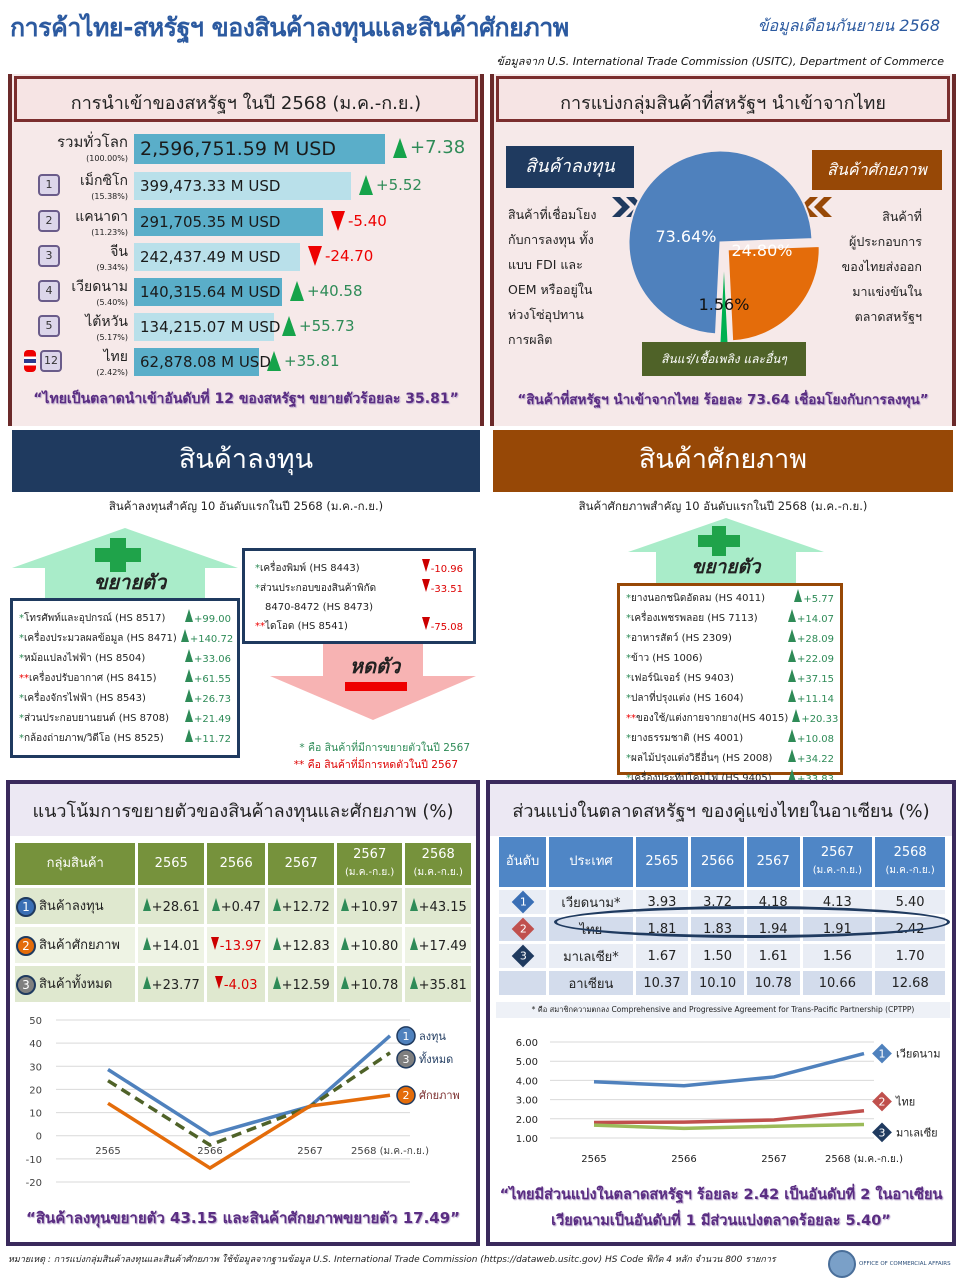 The height and width of the screenshot is (1280, 960). I want to click on share-value: 1.70, so click(910, 956).